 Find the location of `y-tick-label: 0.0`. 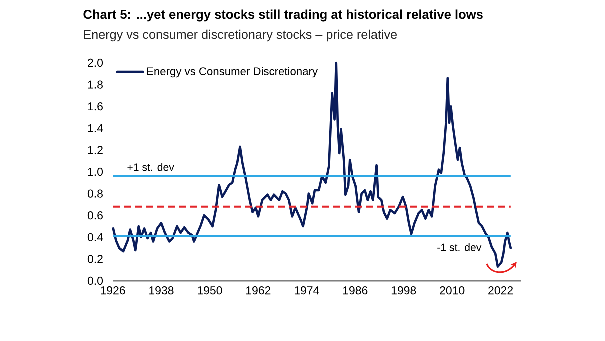

y-tick-label: 0.0 is located at coordinates (96, 281).